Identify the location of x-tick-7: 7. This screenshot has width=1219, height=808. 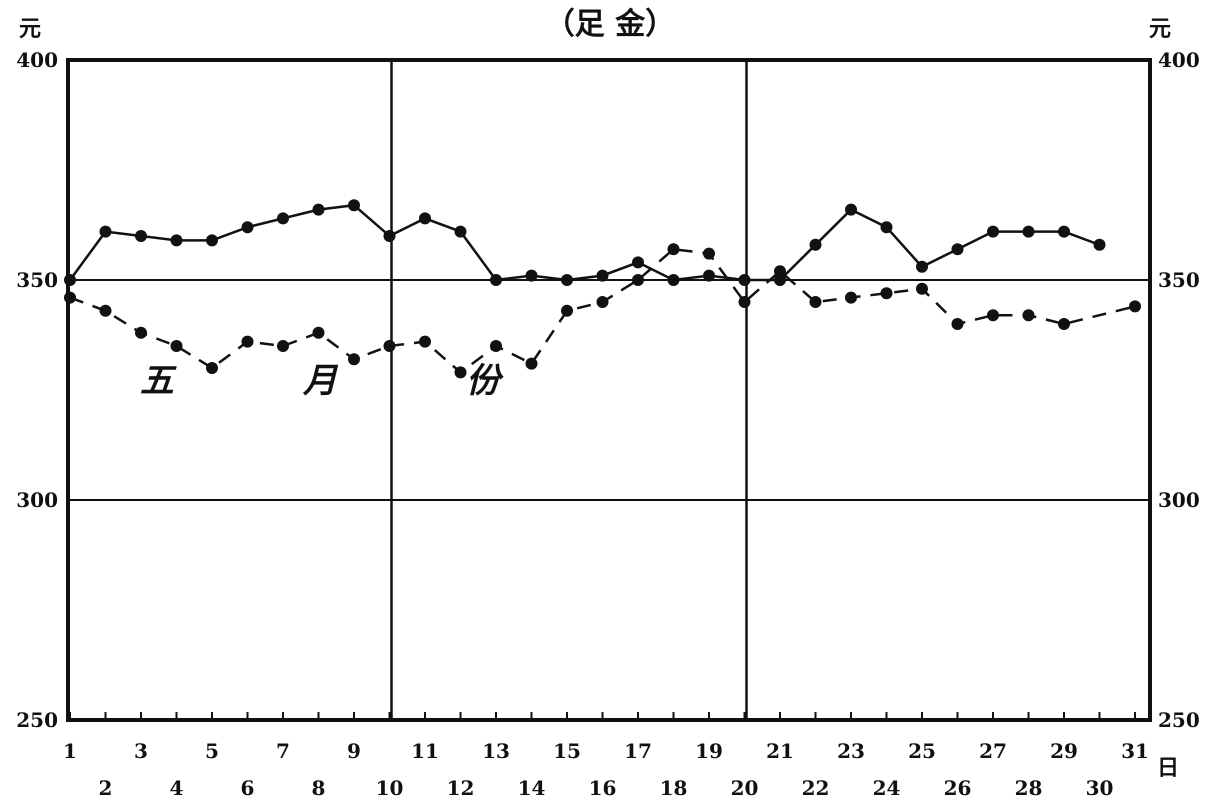
(283, 751).